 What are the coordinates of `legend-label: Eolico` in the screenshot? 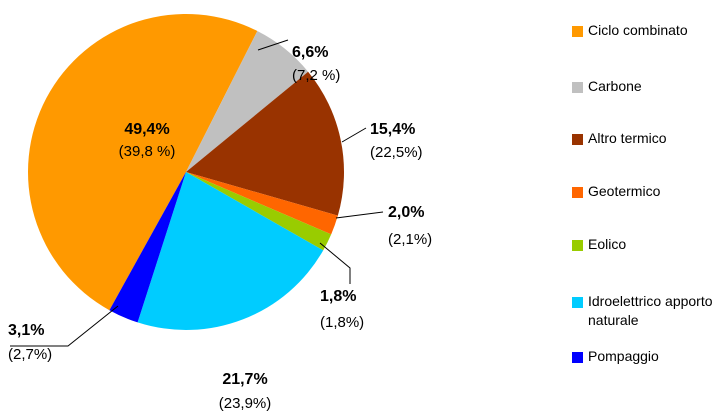 It's located at (607, 244).